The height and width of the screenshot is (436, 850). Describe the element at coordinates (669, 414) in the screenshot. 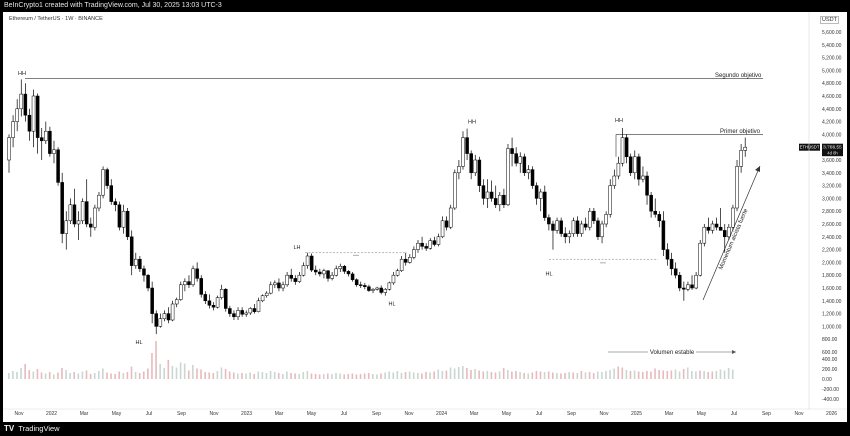

I see `x-tick-label: Mar` at that location.